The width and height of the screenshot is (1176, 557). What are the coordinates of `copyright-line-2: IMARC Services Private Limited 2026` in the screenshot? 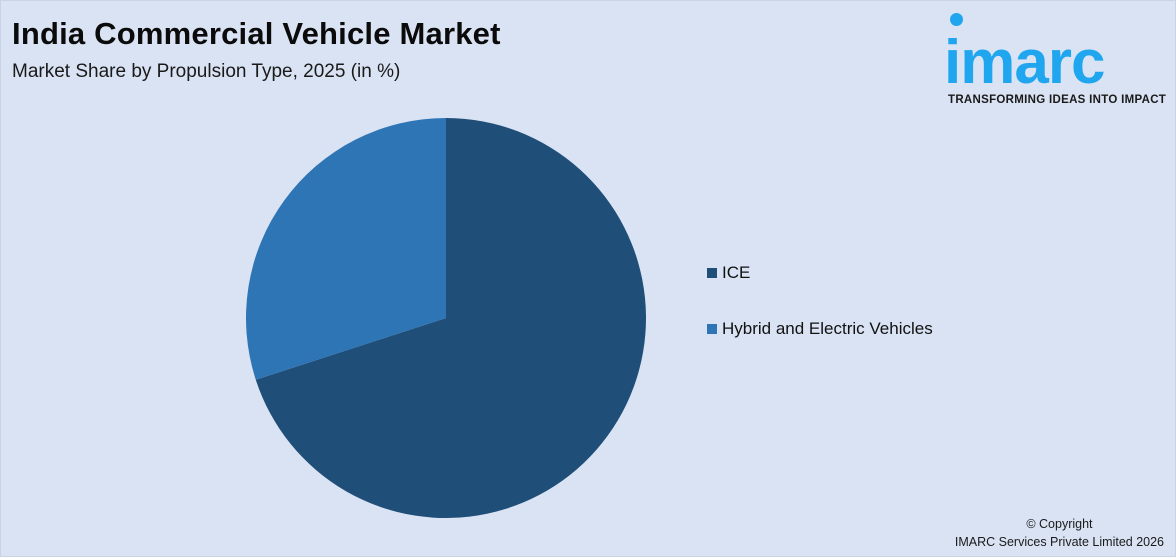 It's located at (1059, 542).